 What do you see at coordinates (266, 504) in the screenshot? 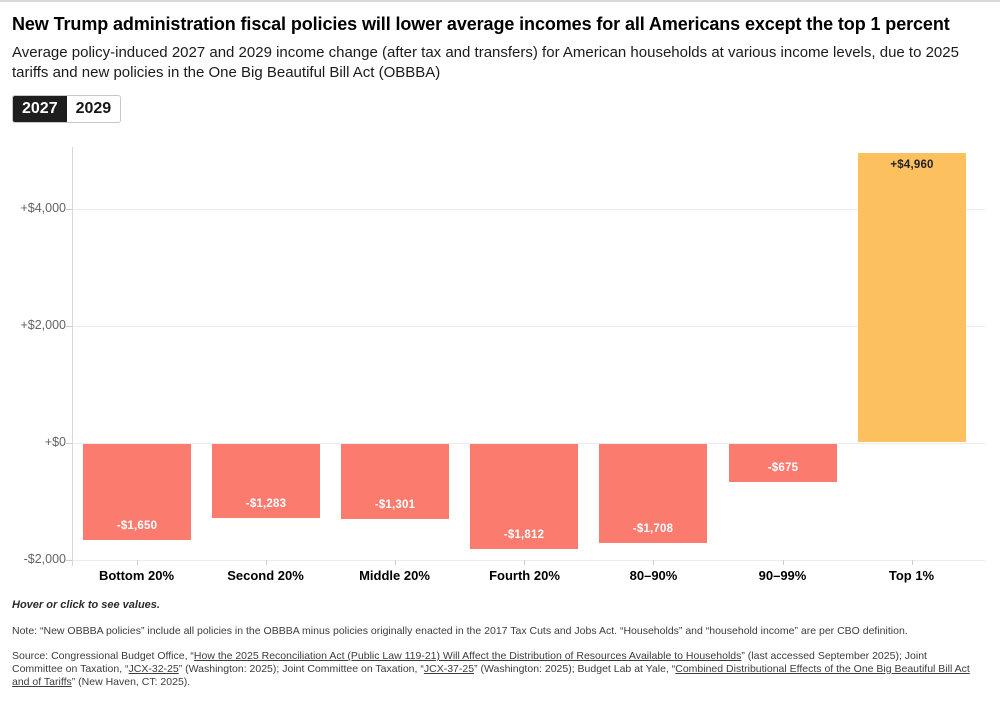
I see `bar-value-label: -$1,283` at bounding box center [266, 504].